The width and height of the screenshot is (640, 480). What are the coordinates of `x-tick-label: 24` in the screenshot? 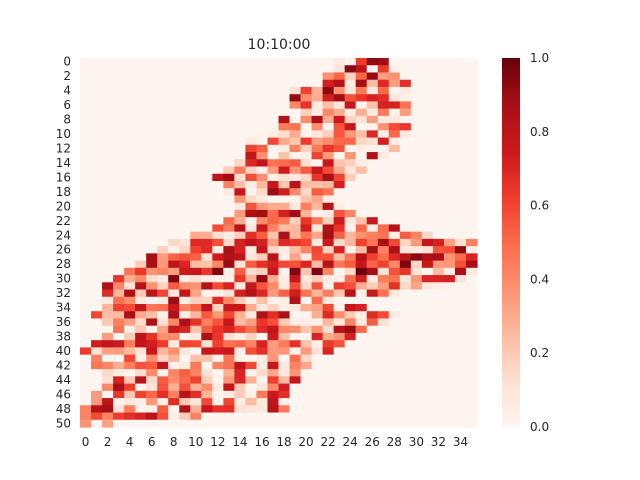 It's located at (350, 442).